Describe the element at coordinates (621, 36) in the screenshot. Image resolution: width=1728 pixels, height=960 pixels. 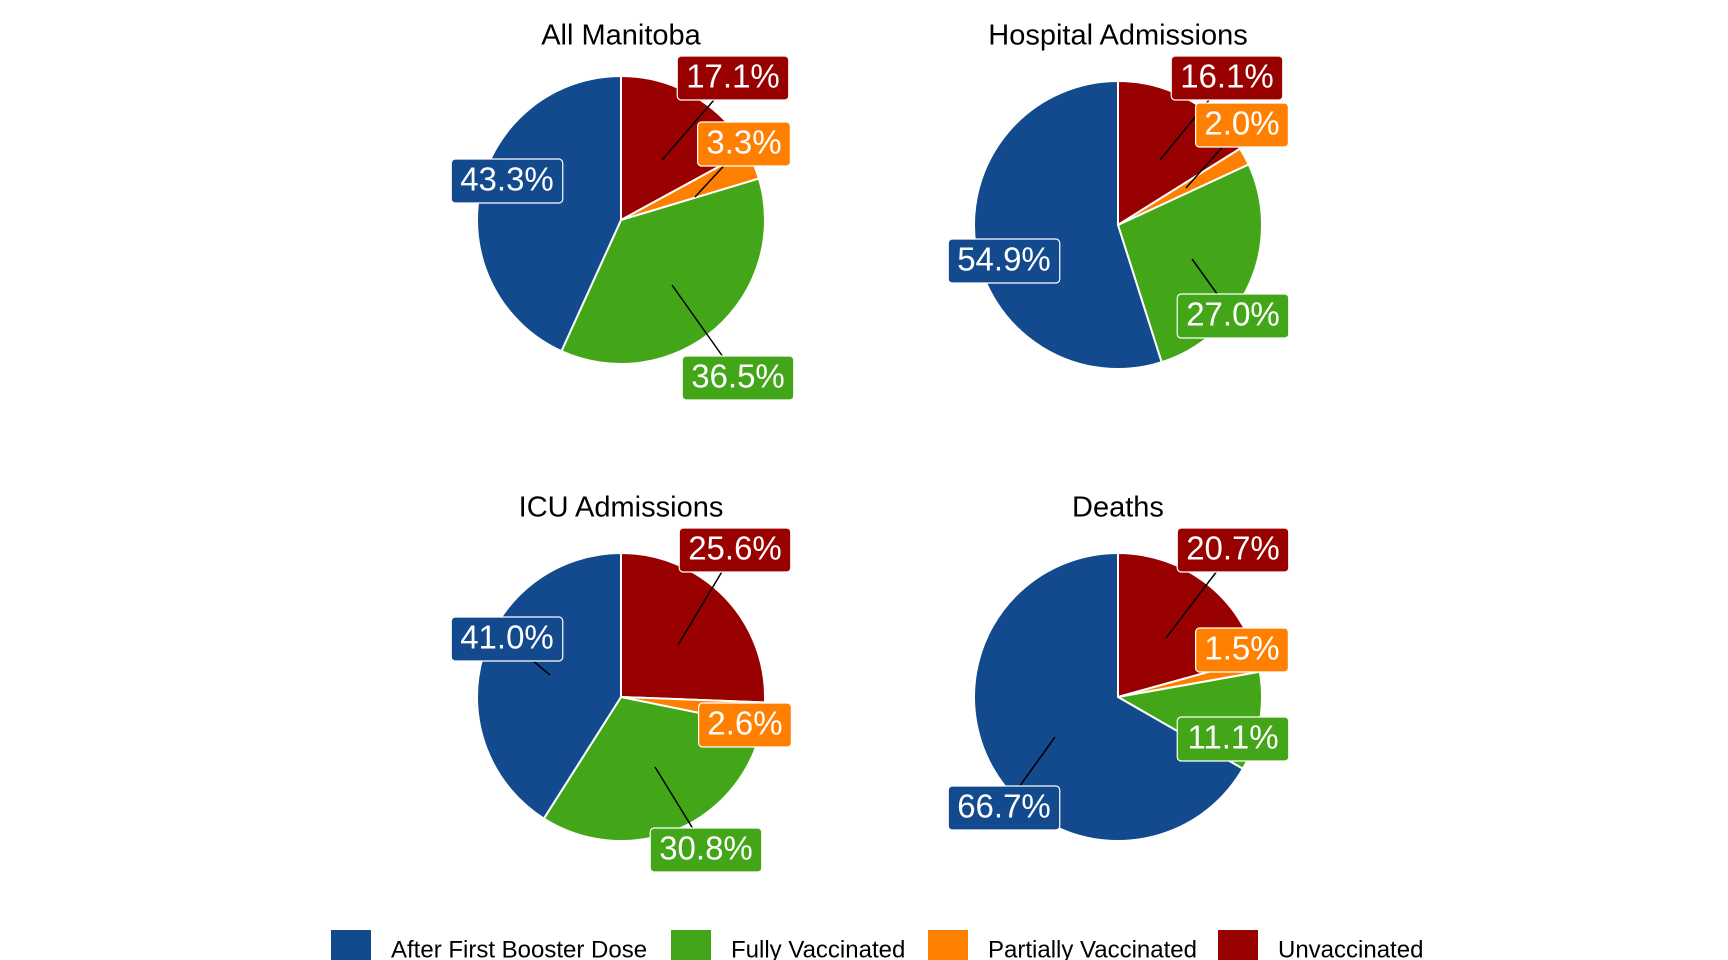
I see `pie-title: All Manitoba` at that location.